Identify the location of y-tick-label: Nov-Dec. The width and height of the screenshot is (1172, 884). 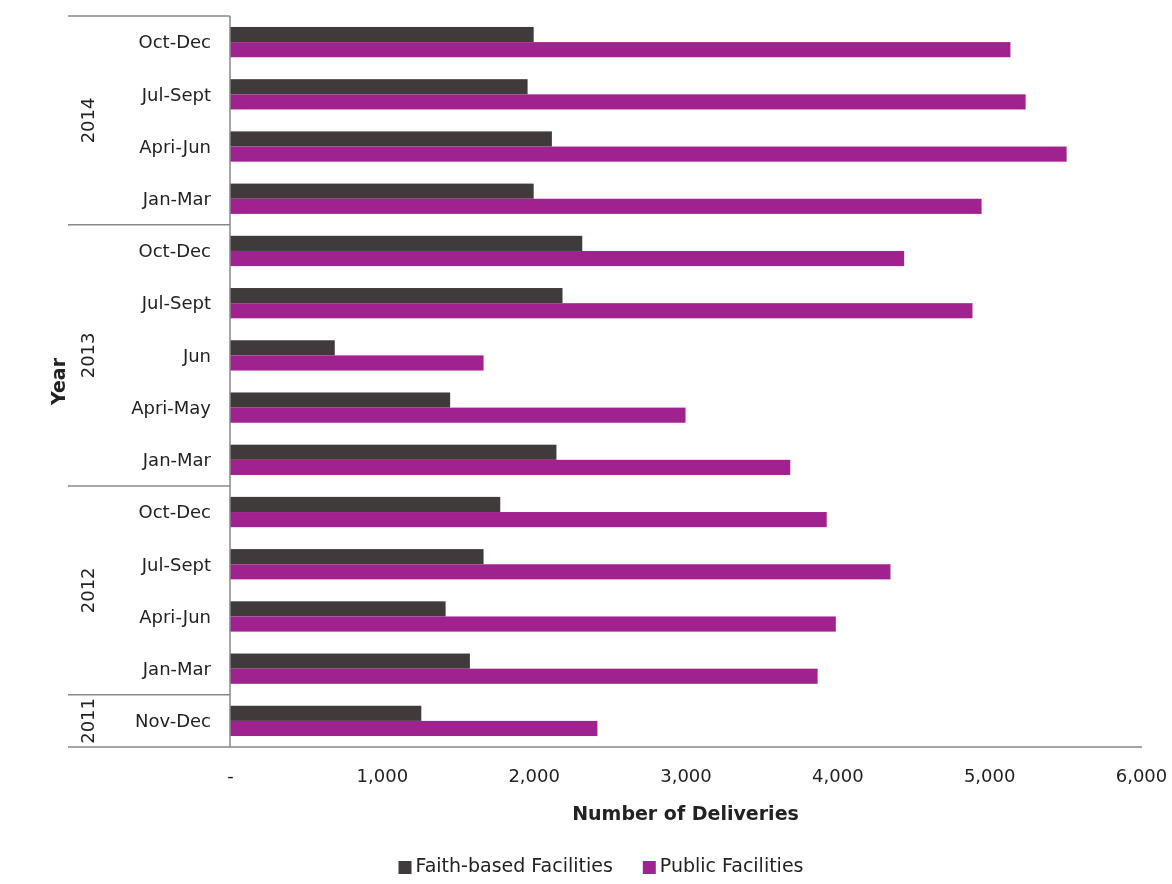
(173, 721).